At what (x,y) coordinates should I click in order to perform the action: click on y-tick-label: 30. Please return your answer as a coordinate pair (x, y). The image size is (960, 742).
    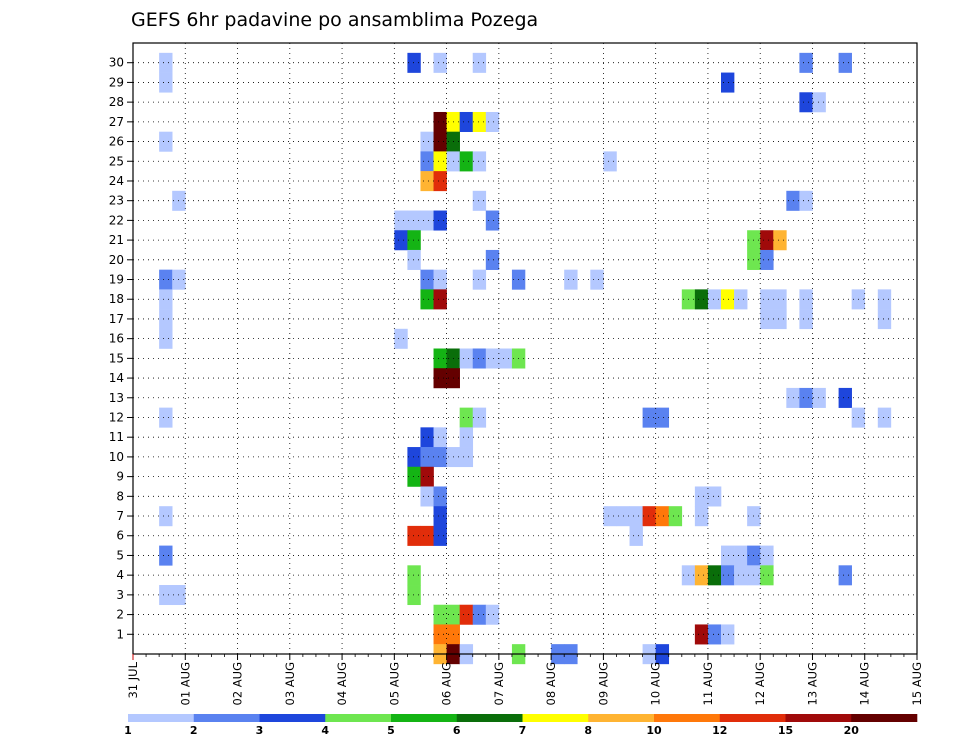
    Looking at the image, I should click on (116, 63).